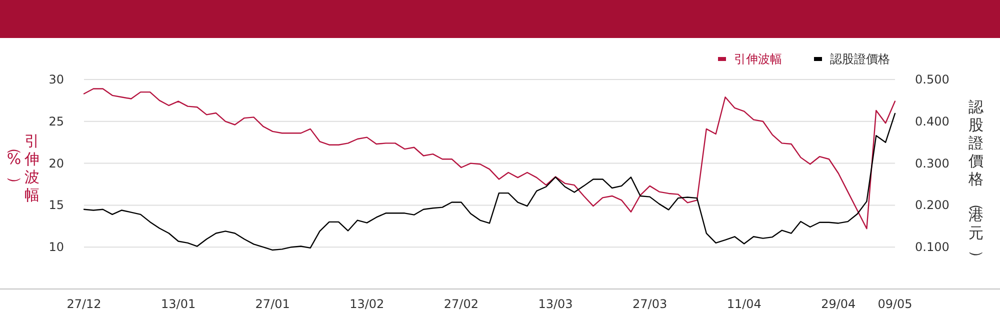  I want to click on text: 認股證價格（港元）, so click(977, 181).